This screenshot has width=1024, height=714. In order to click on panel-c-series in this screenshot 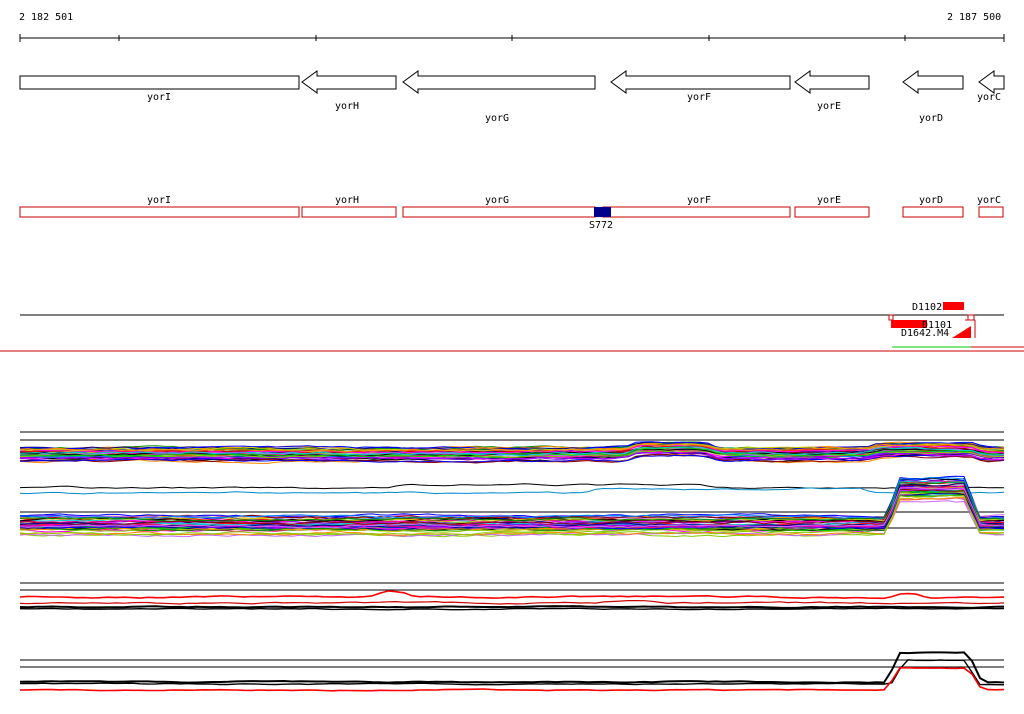, I will do `click(512, 671)`.